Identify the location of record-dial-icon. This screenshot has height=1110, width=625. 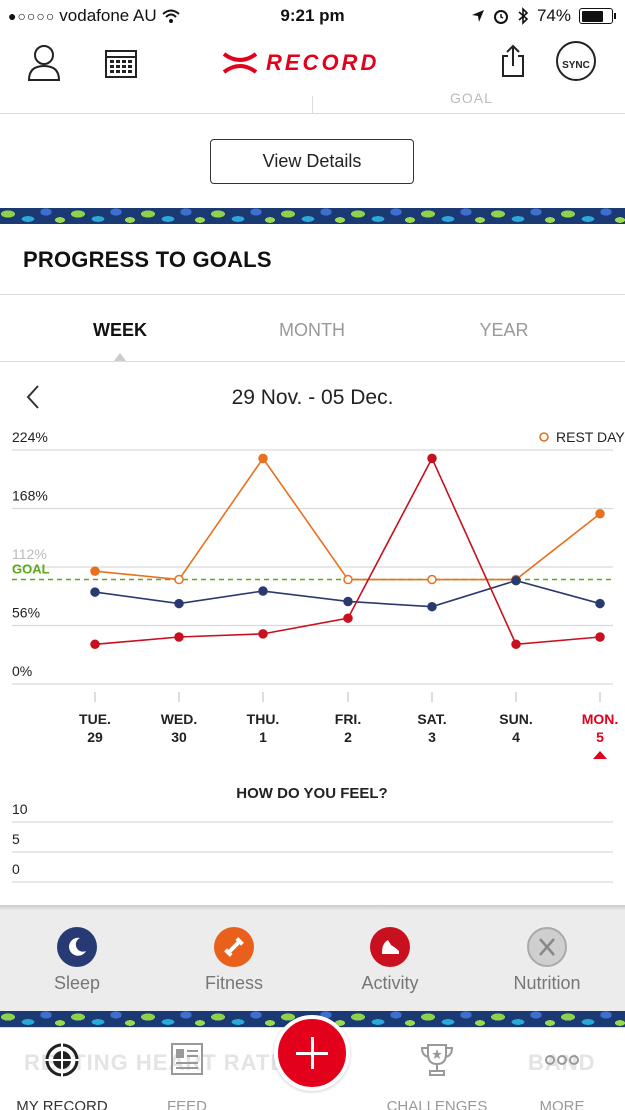
(62, 1060).